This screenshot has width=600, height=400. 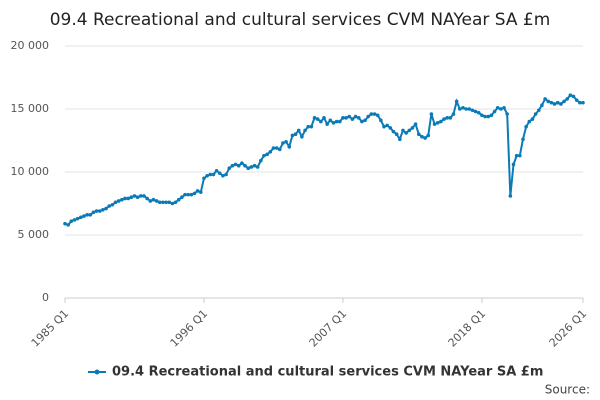 What do you see at coordinates (30, 108) in the screenshot?
I see `y-tick-label: 15 000` at bounding box center [30, 108].